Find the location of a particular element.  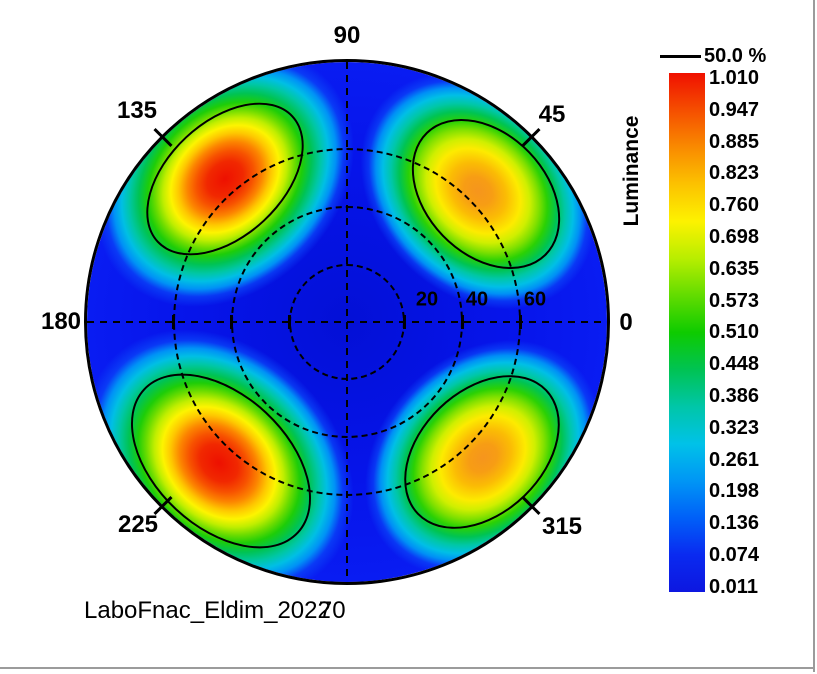

angle-label-180: 180 is located at coordinates (61, 321).